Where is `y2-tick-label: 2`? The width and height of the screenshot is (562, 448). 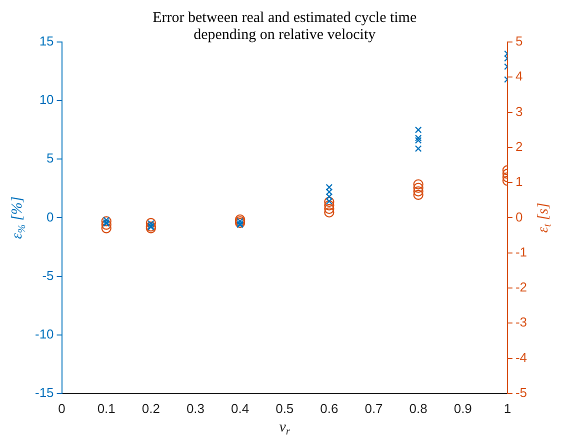
y2-tick-label: 2 is located at coordinates (519, 146).